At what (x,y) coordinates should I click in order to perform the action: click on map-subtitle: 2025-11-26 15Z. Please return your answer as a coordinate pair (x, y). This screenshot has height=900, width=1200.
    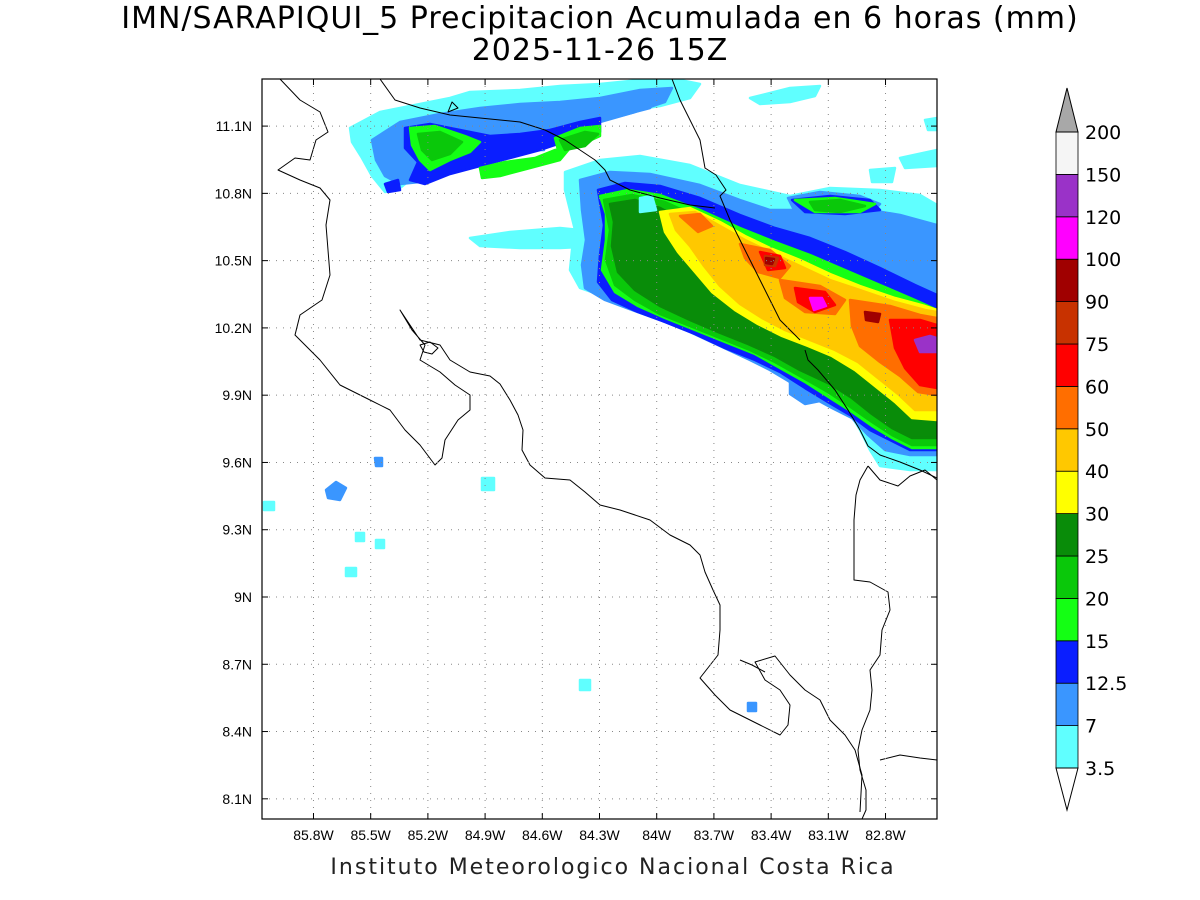
    Looking at the image, I should click on (600, 50).